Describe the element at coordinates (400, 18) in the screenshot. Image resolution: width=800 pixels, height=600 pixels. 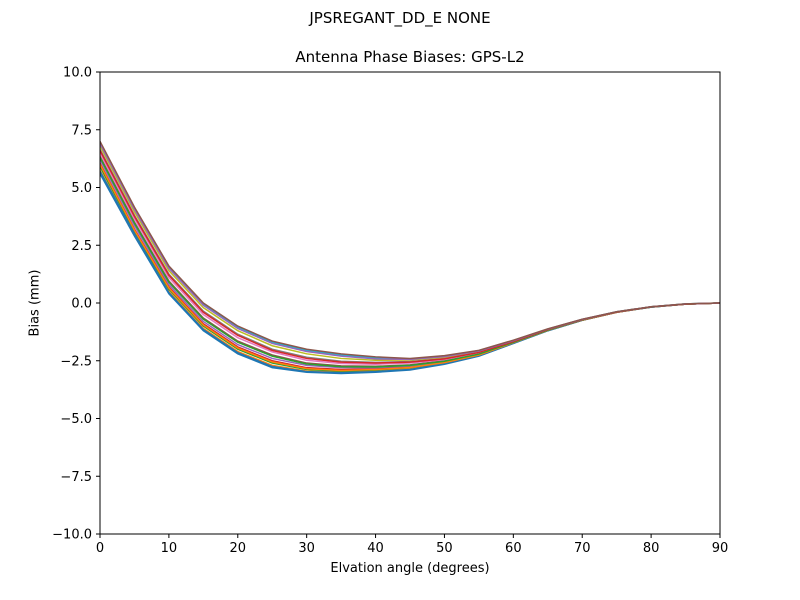
I see `figure-suptitle: JPSREGANT_DD_E NONE` at that location.